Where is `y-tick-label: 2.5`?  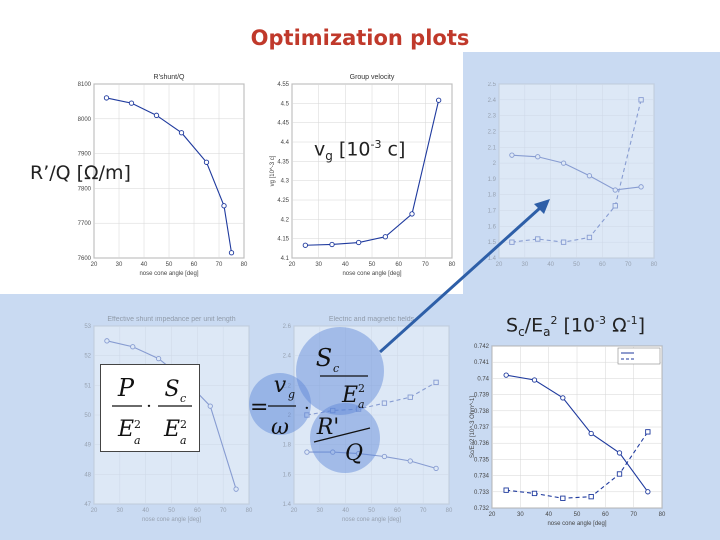
y-tick-label: 2.5 is located at coordinates (492, 85).